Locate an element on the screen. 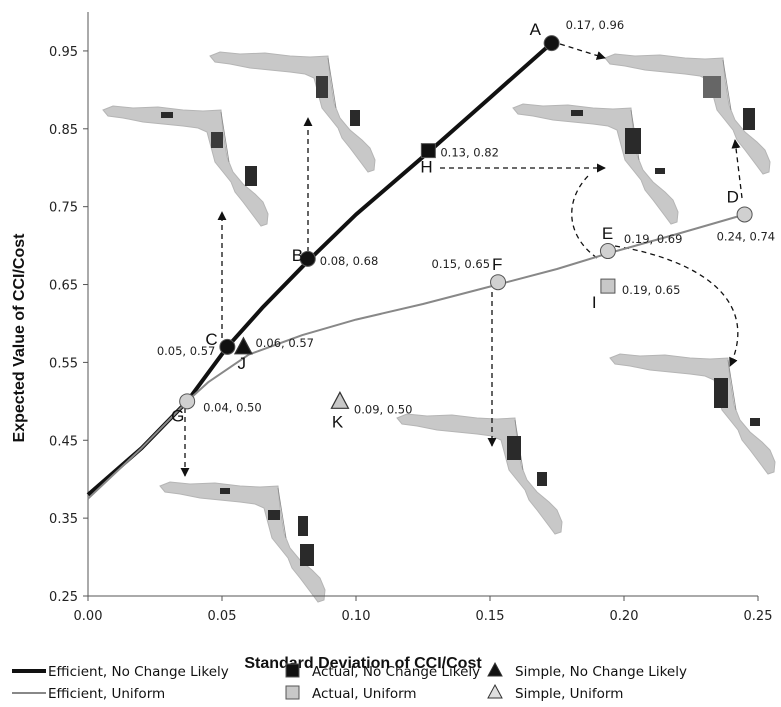  point-g-value-label: 0.04, 0.50 is located at coordinates (232, 407).